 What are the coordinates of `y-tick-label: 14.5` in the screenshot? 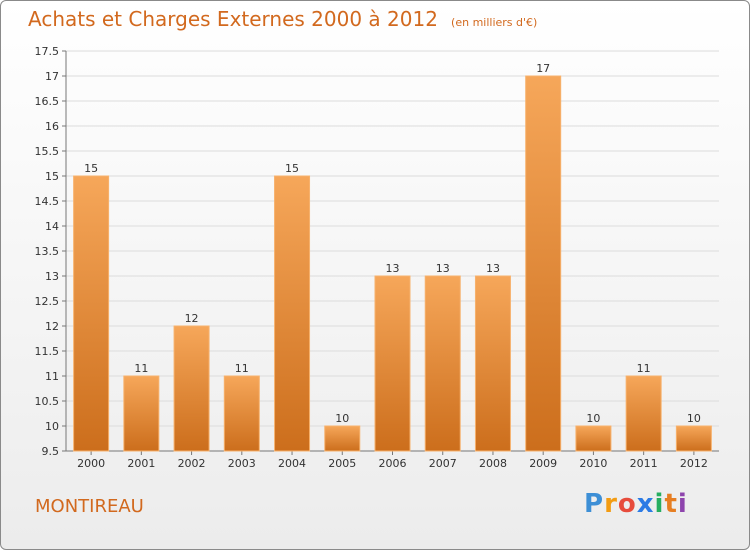 It's located at (47, 201).